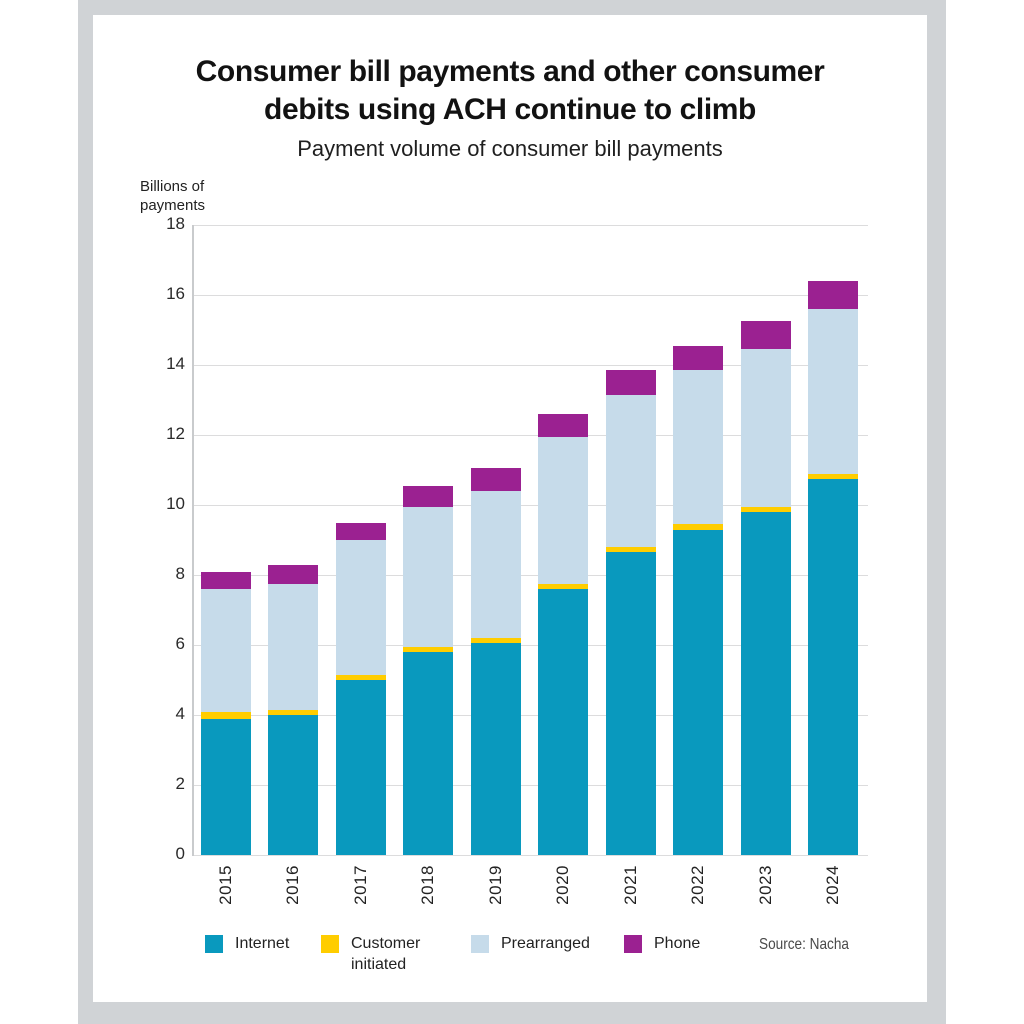 The width and height of the screenshot is (1024, 1024). Describe the element at coordinates (193, 540) in the screenshot. I see `y-axis-line` at that location.